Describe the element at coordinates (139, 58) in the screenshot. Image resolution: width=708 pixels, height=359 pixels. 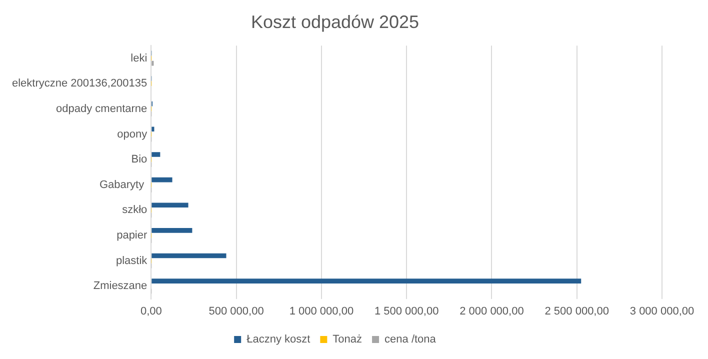
I see `y-tick-label: leki` at that location.